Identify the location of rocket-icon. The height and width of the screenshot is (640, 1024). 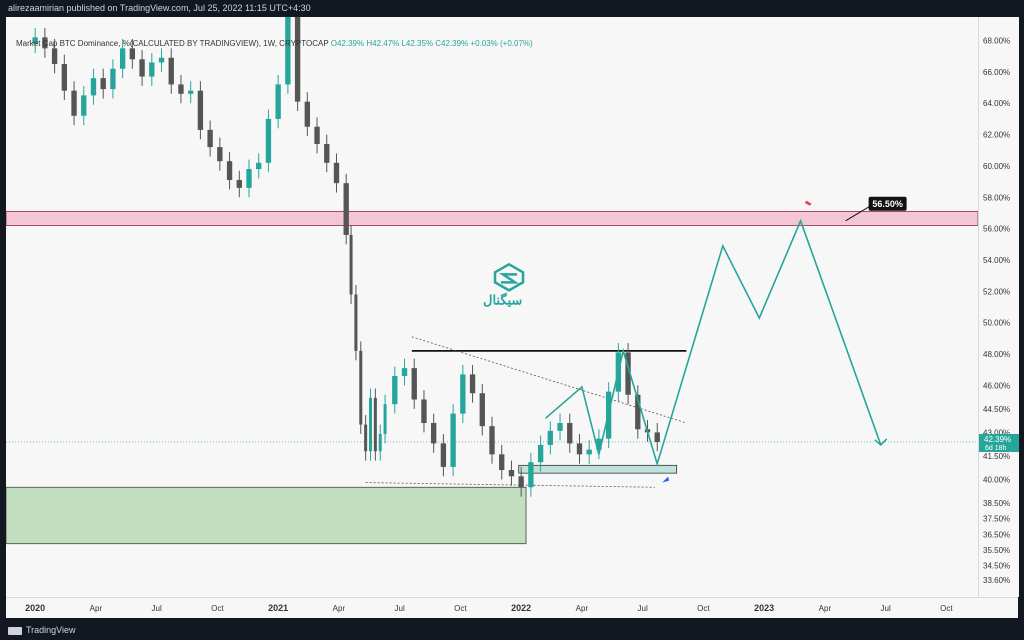
(666, 479).